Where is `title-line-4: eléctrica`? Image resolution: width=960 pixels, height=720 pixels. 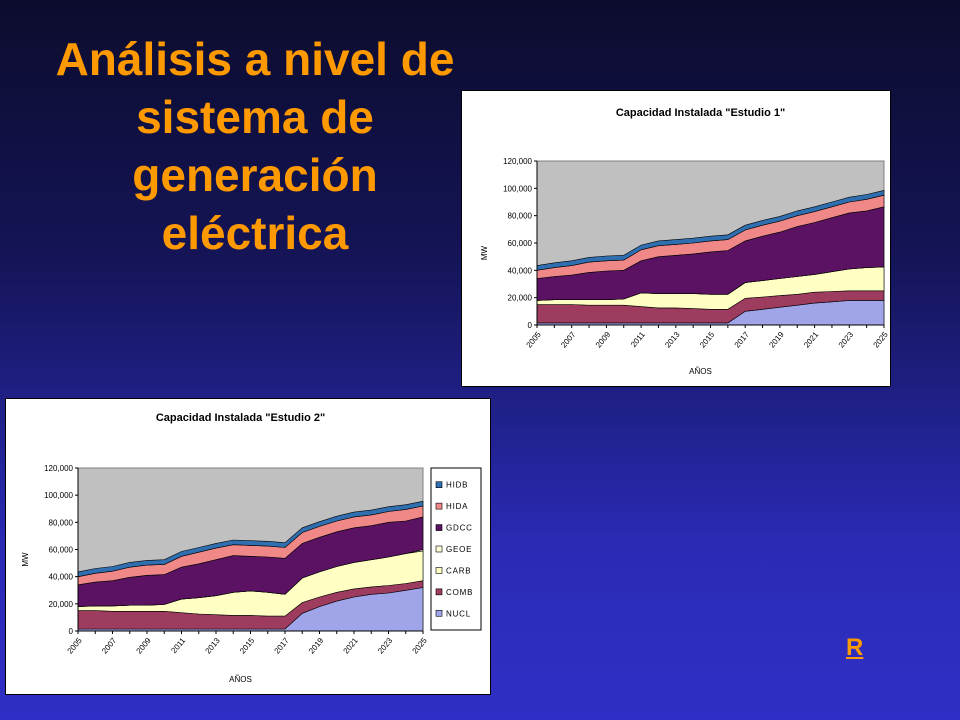
title-line-4: eléctrica is located at coordinates (255, 233).